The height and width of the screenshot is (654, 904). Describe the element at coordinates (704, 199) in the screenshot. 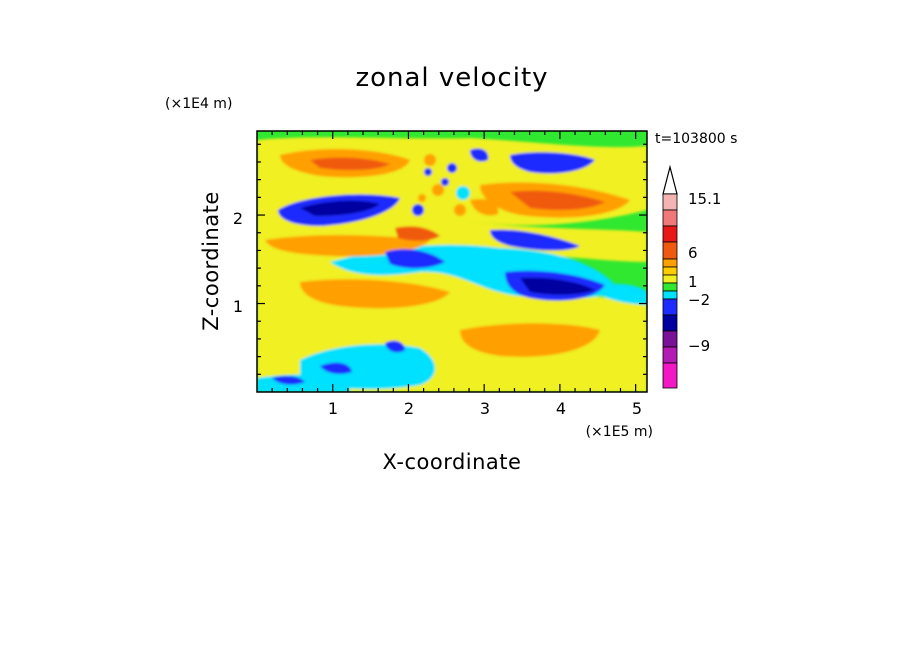

I see `colorbar-label: 15.1` at that location.